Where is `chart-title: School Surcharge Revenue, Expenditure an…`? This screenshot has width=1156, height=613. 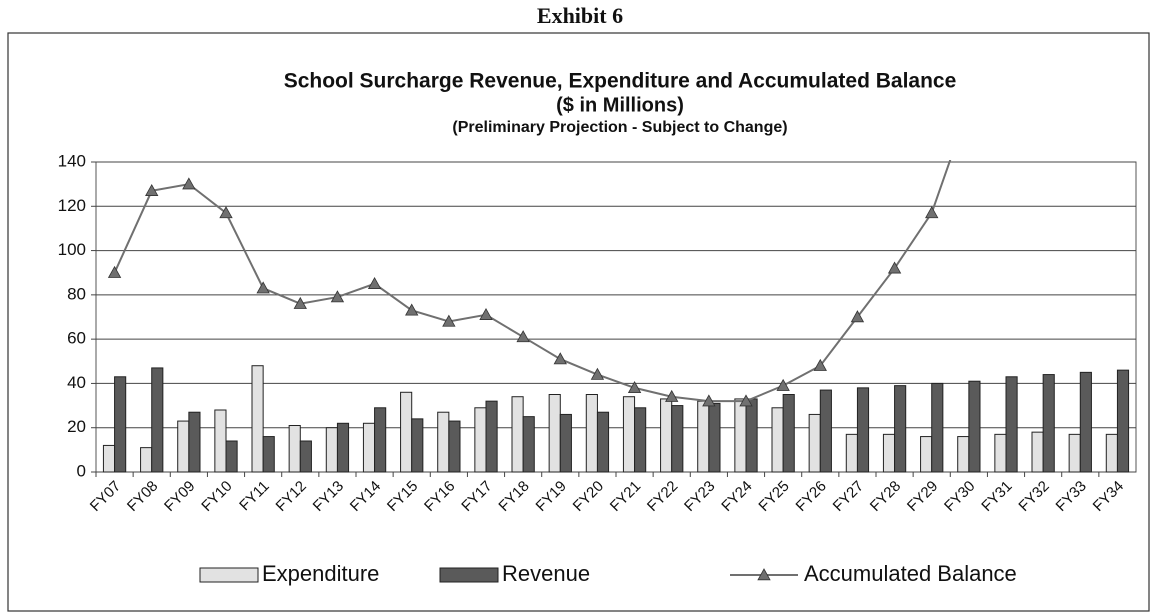
chart-title: School Surcharge Revenue, Expenditure an… is located at coordinates (620, 81).